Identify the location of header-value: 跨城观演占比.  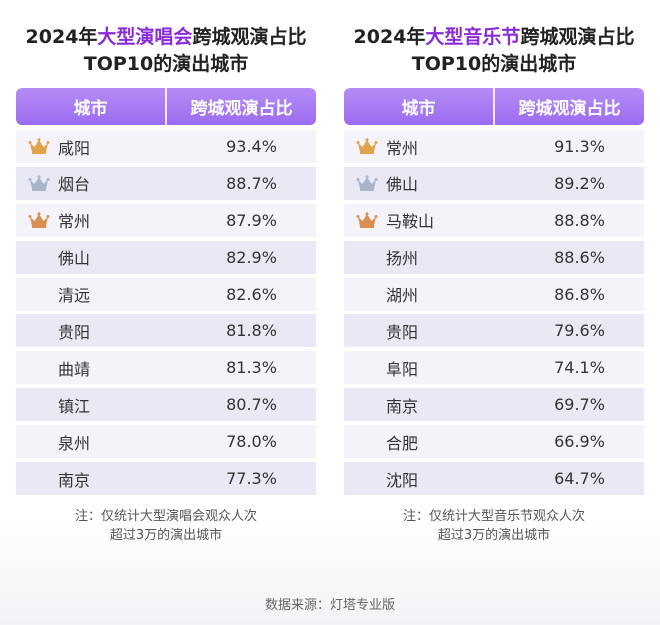
(568, 106).